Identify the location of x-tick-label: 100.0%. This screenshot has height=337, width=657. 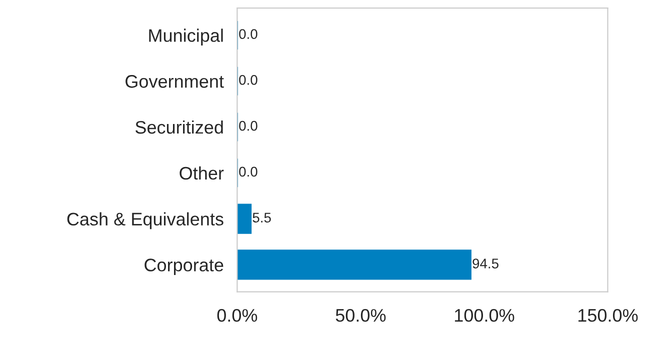
(484, 315).